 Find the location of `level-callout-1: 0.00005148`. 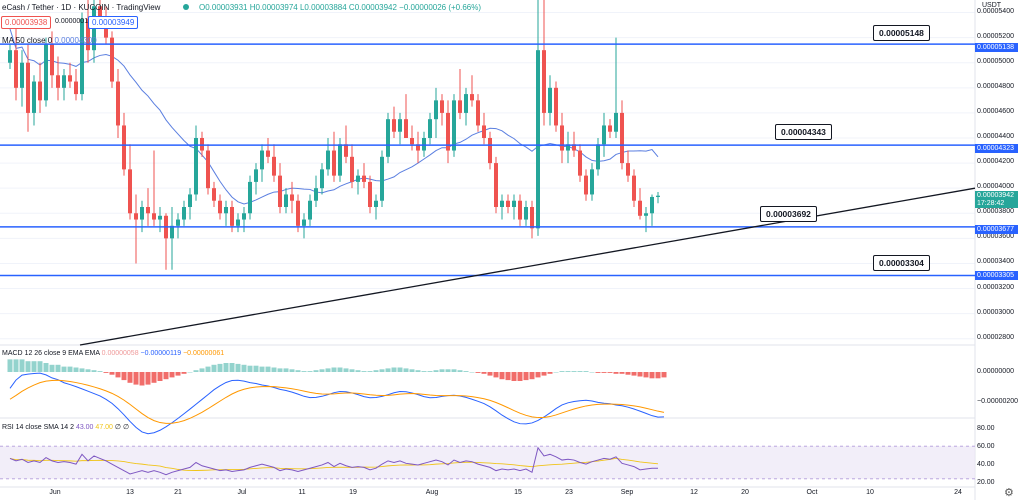

level-callout-1: 0.00005148 is located at coordinates (901, 33).